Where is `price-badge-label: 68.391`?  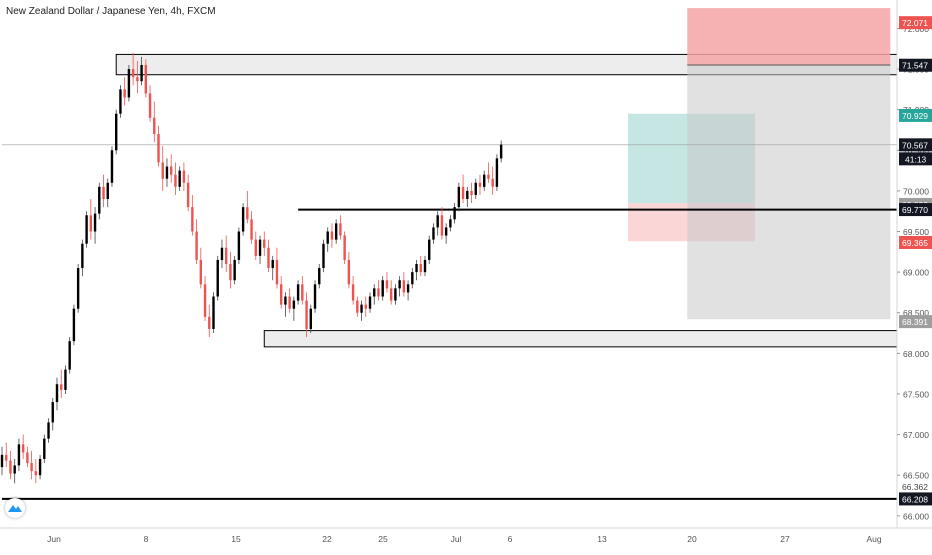 price-badge-label: 68.391 is located at coordinates (915, 322).